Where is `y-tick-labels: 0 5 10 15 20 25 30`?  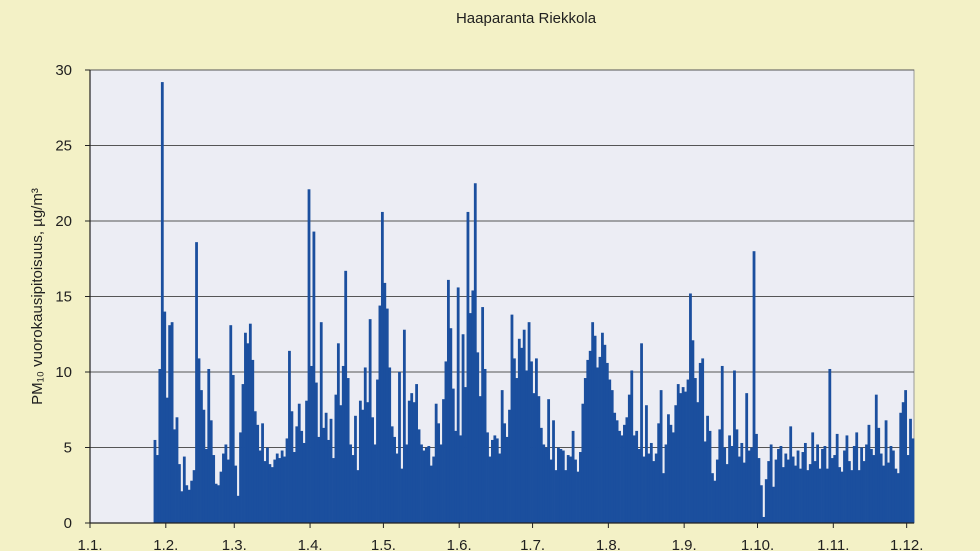
y-tick-labels: 0 5 10 15 20 25 30 is located at coordinates (72, 297).